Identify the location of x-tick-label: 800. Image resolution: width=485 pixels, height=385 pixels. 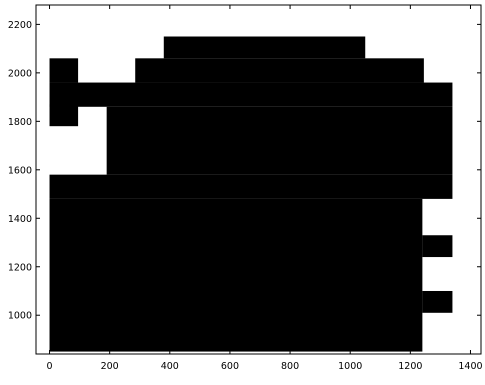
(290, 366).